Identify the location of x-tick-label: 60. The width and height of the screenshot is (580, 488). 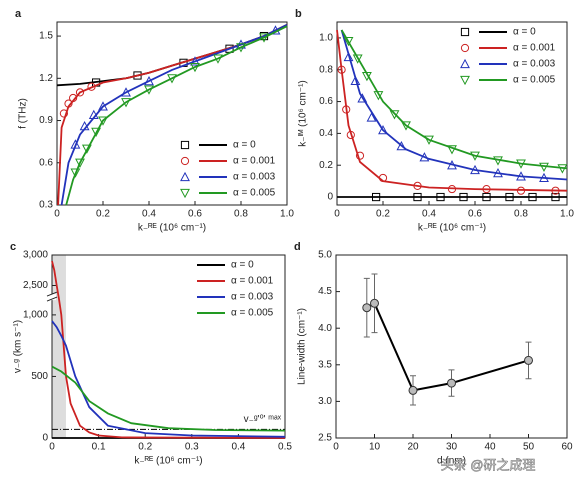
(567, 447).